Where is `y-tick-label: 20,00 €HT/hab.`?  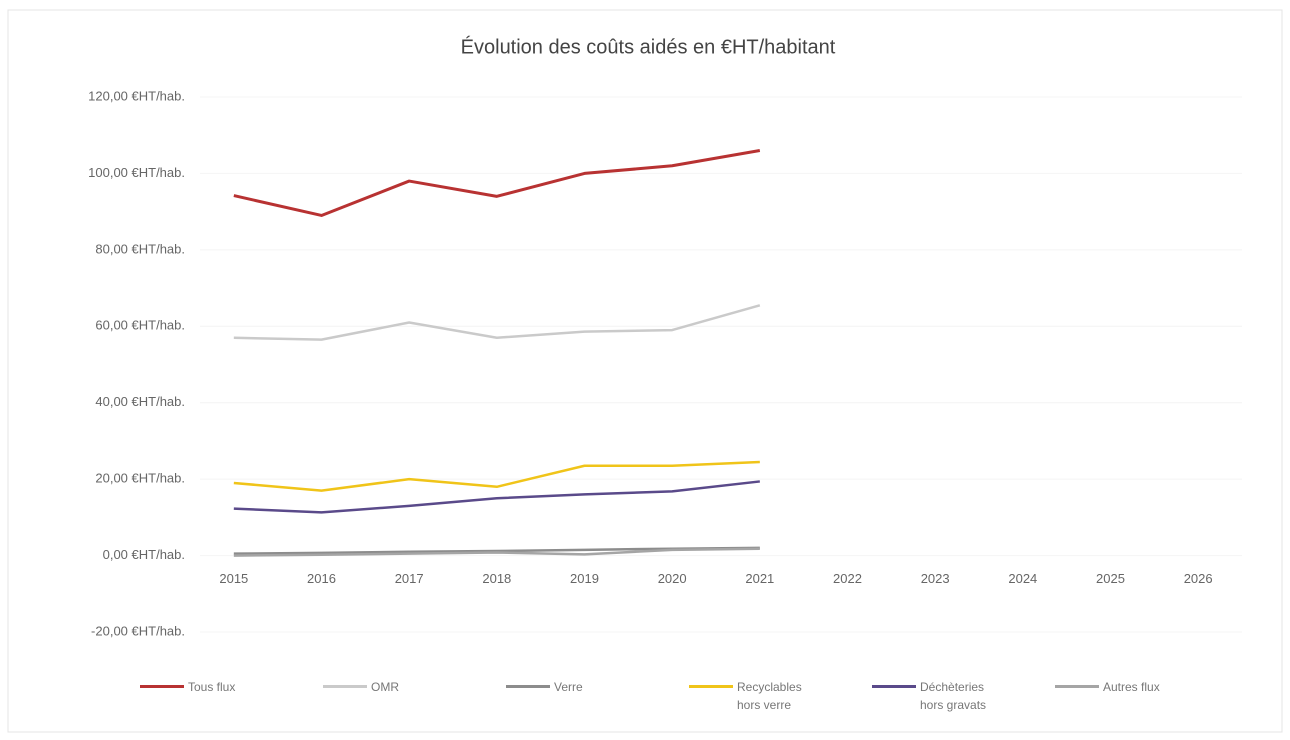 y-tick-label: 20,00 €HT/hab. is located at coordinates (140, 478).